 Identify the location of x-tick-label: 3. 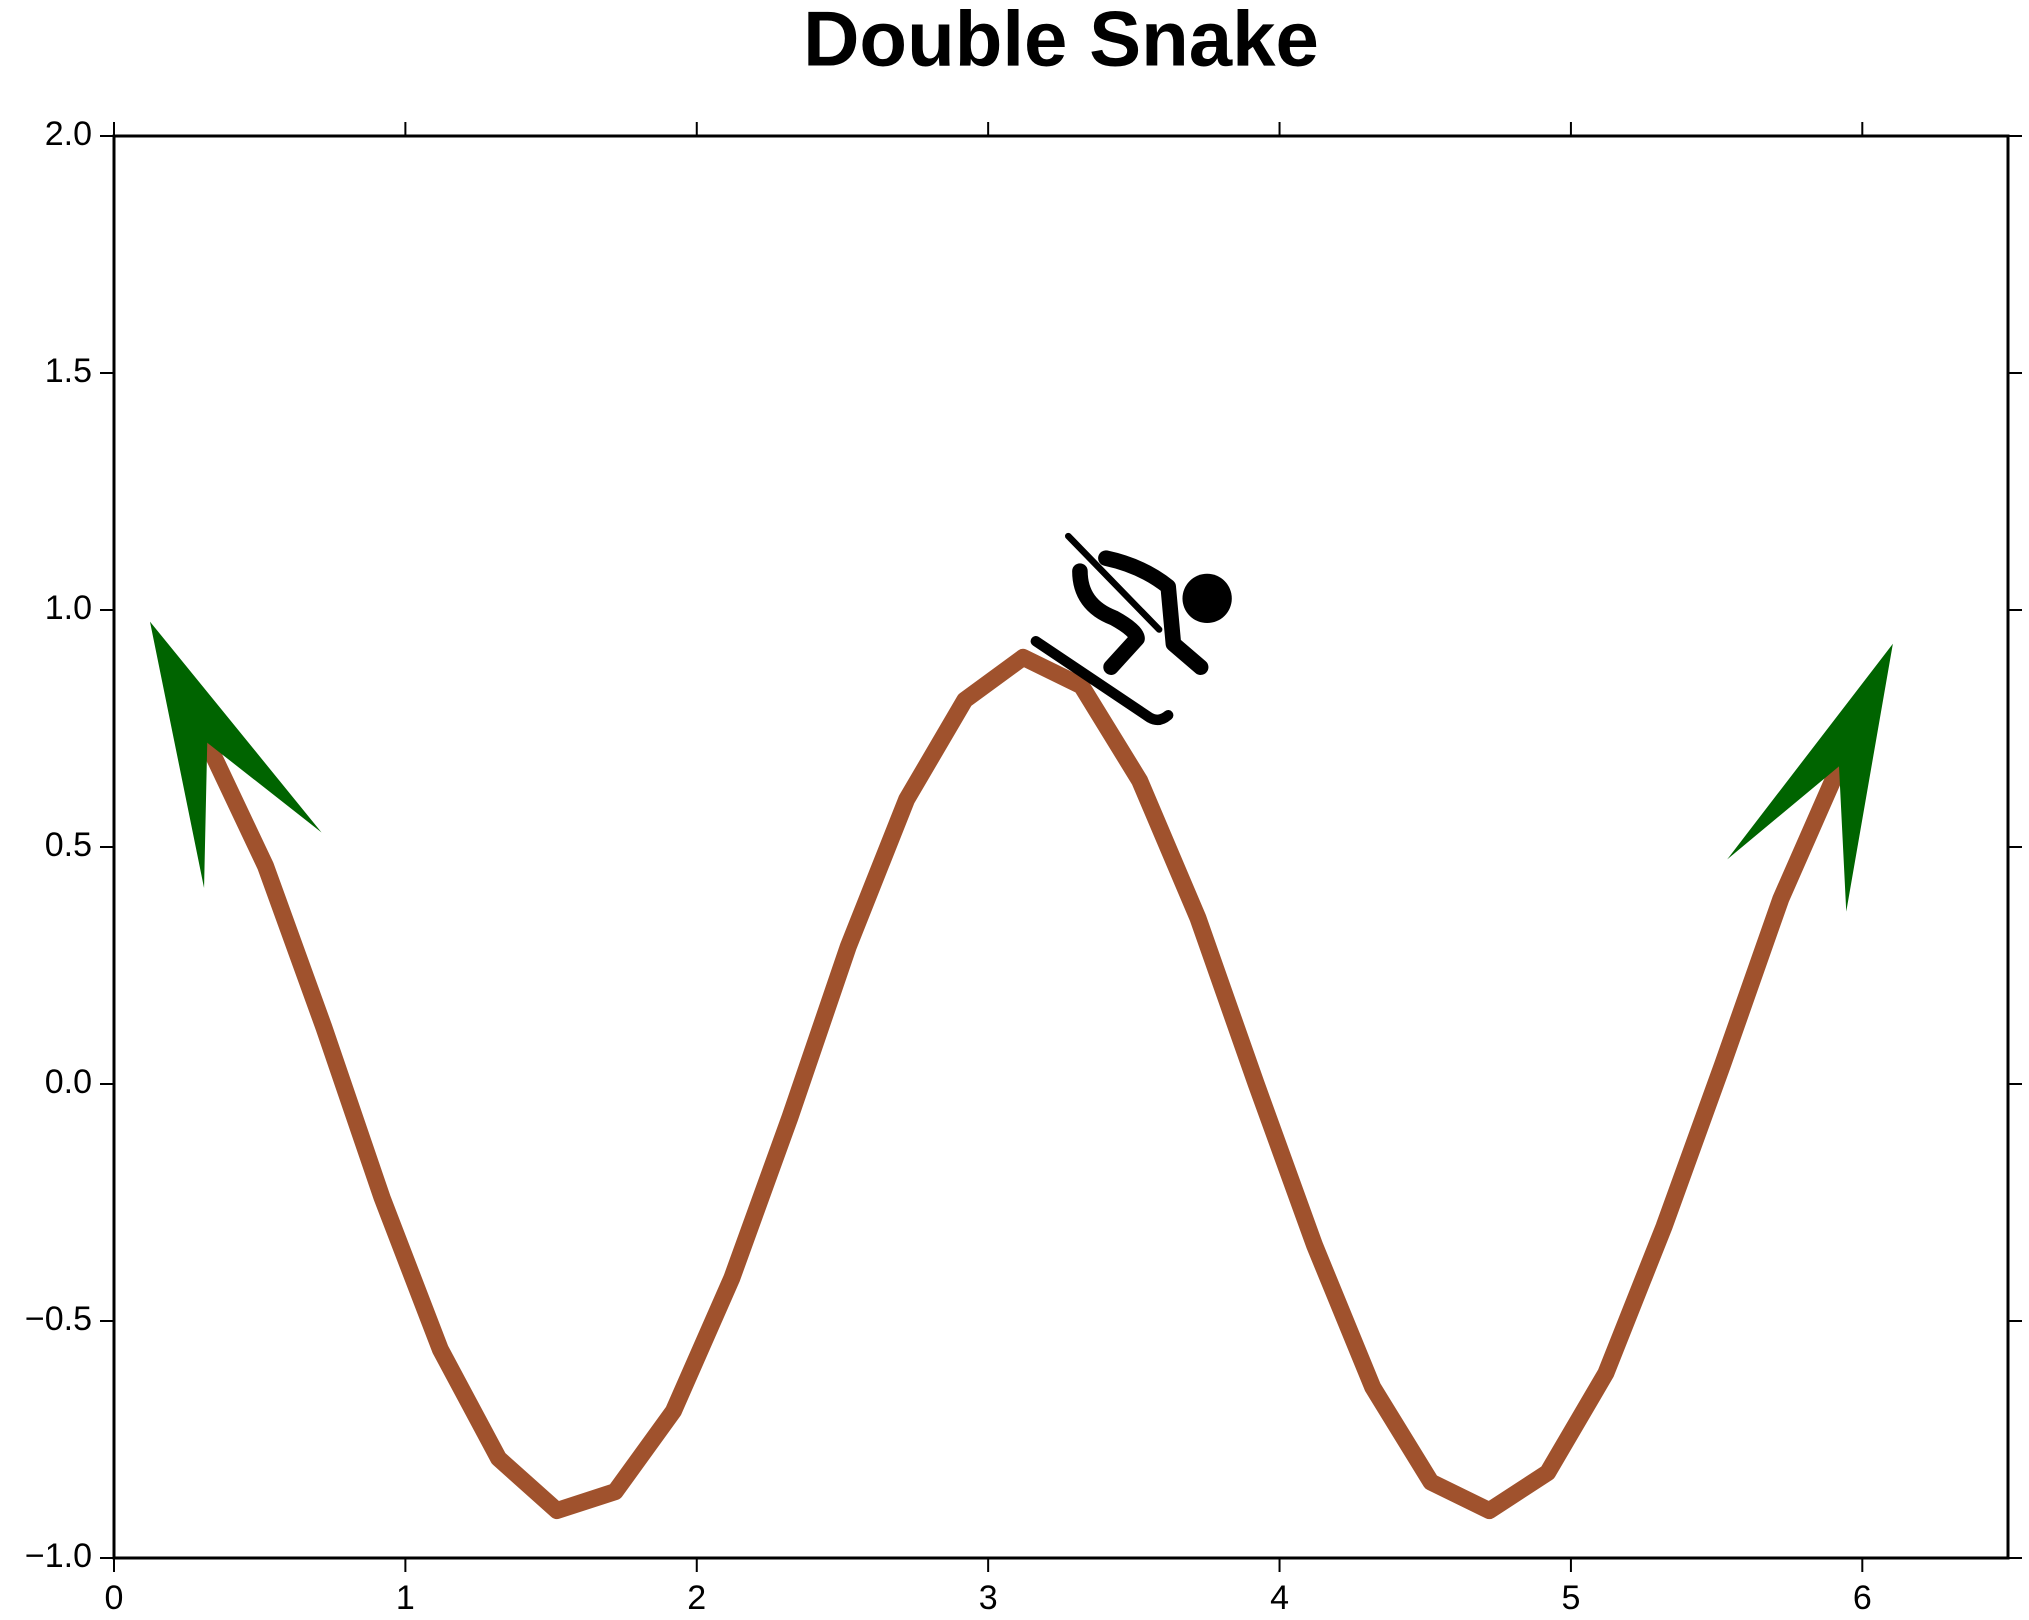
(988, 1598).